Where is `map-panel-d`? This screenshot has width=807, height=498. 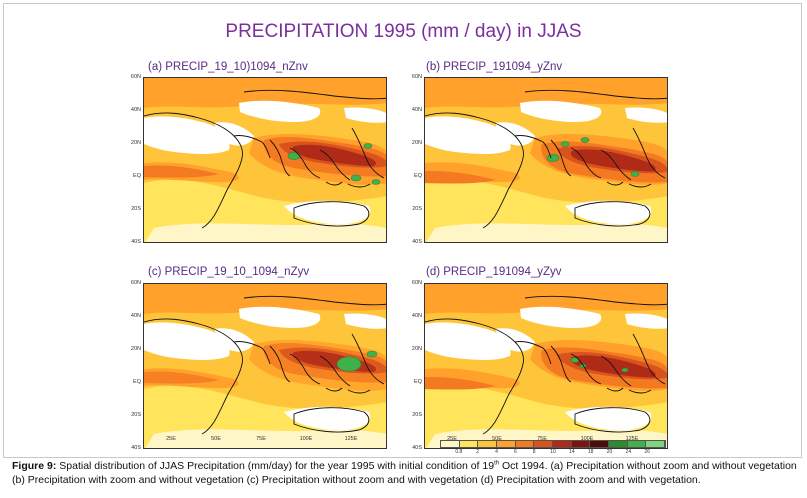 map-panel-d is located at coordinates (546, 366).